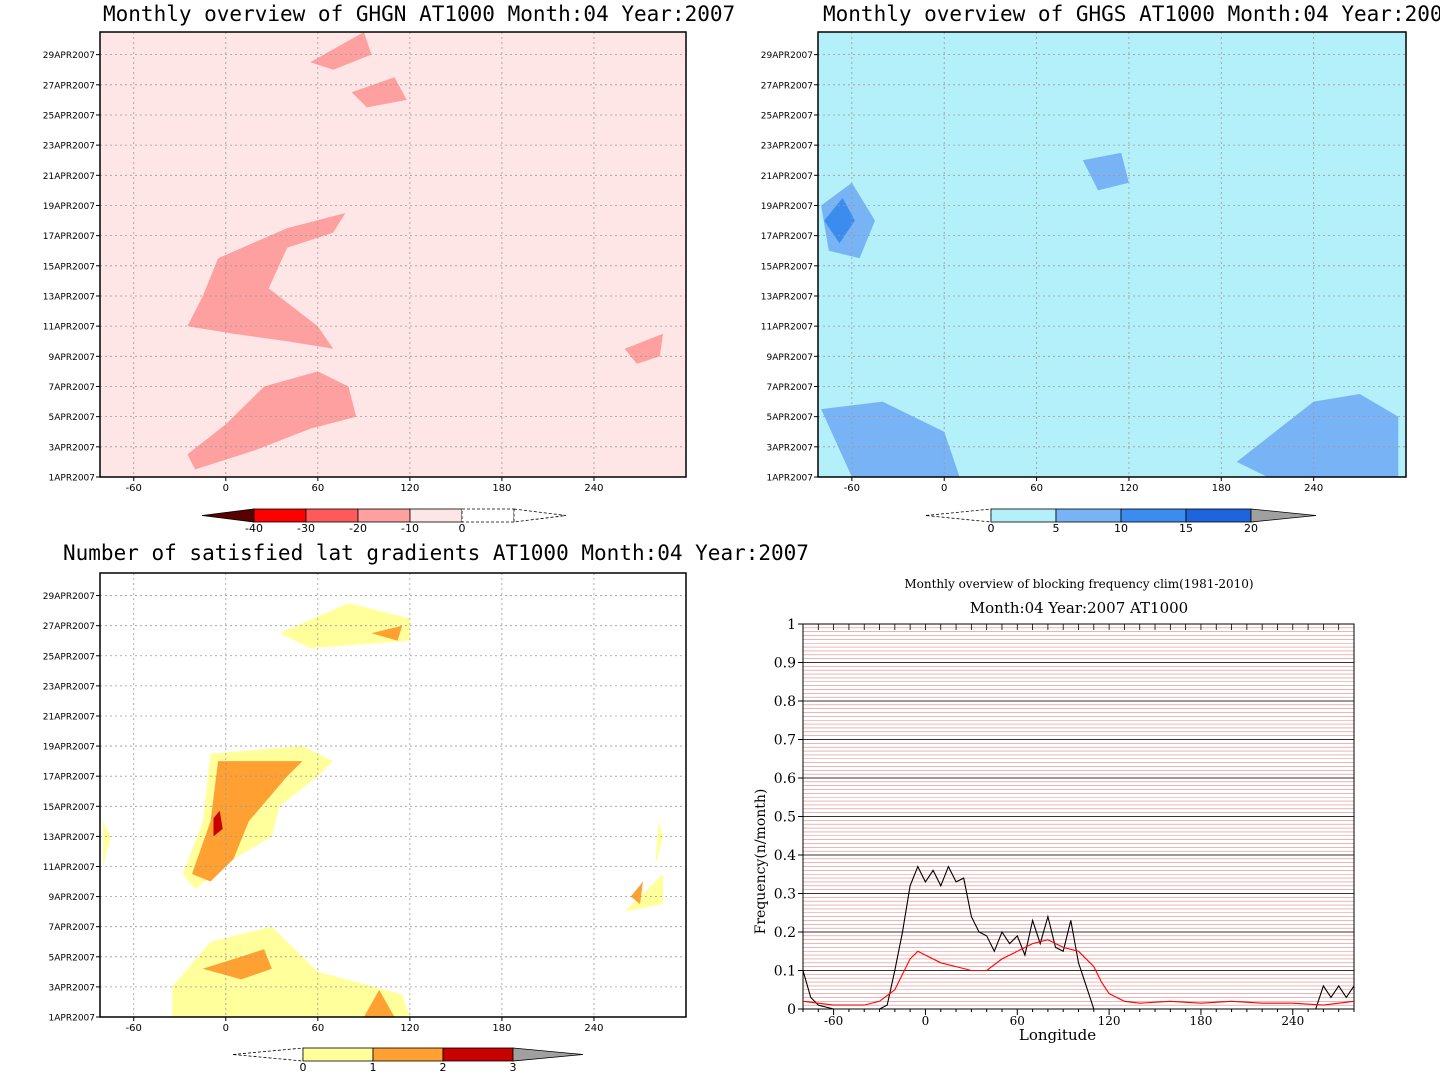  Describe the element at coordinates (69, 687) in the screenshot. I see `latgrad-ytick-label: 23APR2007` at that location.